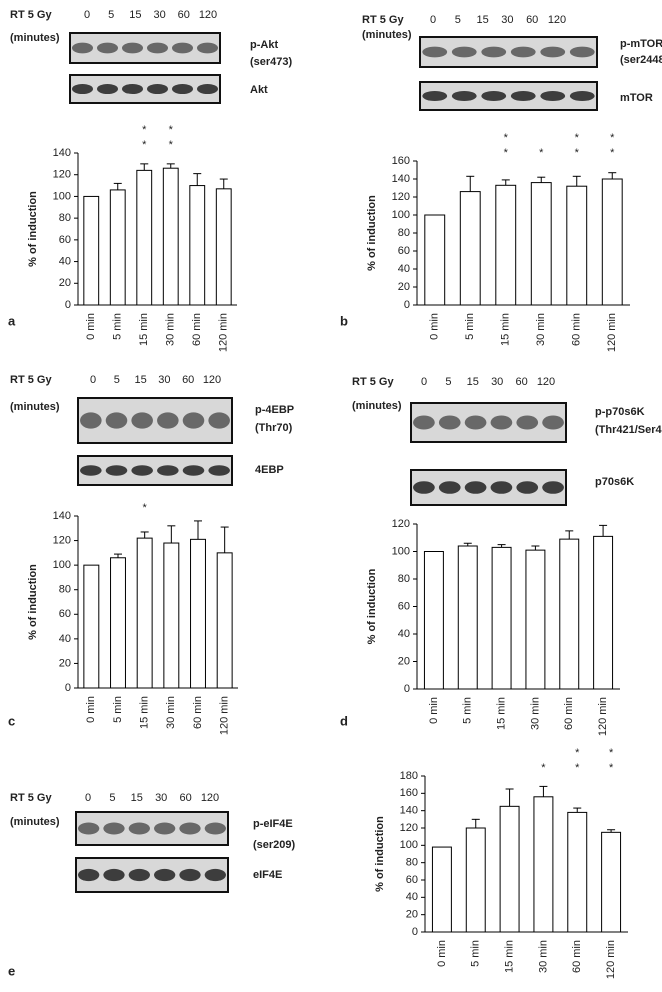 The width and height of the screenshot is (662, 992). I want to click on y-tick-label: 80, so click(404, 579).